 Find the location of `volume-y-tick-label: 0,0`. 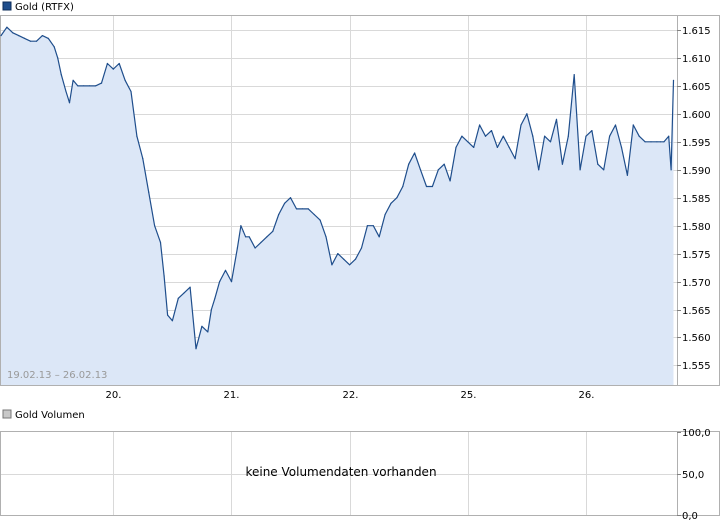

volume-y-tick-label: 0,0 is located at coordinates (690, 516).